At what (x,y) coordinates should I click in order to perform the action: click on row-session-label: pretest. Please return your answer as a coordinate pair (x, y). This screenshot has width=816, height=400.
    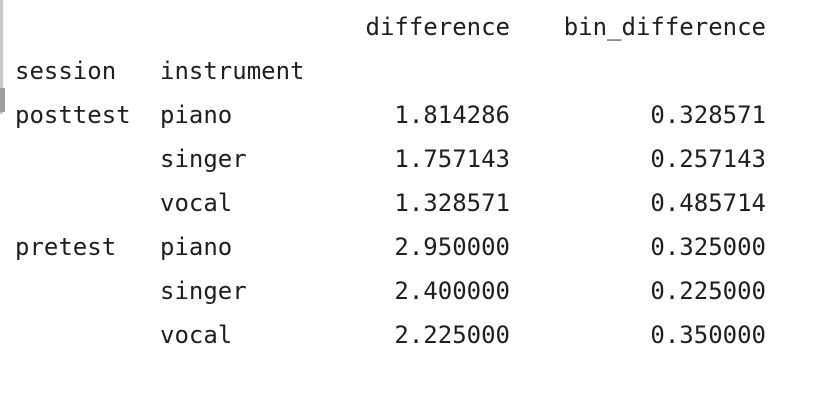
    Looking at the image, I should click on (66, 247).